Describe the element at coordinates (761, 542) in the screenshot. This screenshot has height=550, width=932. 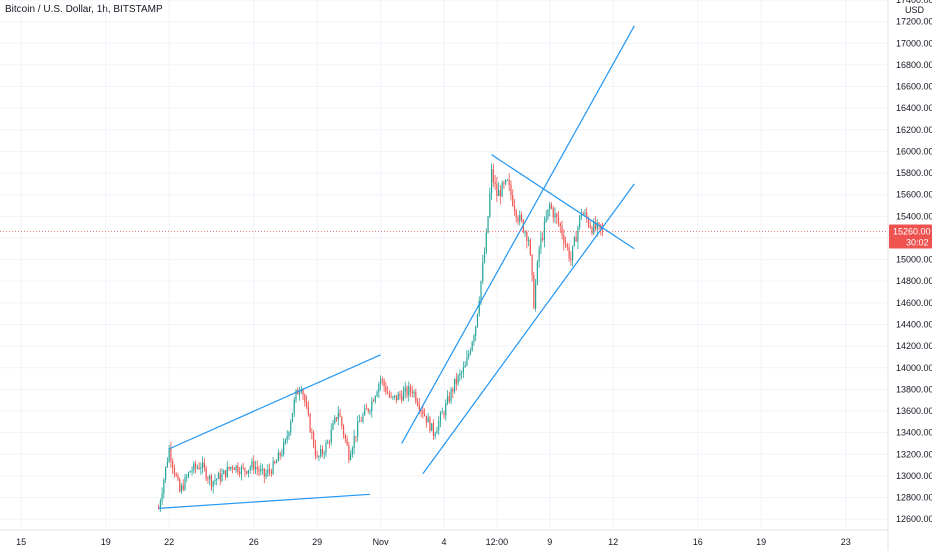
I see `x-tick-label: 19` at that location.